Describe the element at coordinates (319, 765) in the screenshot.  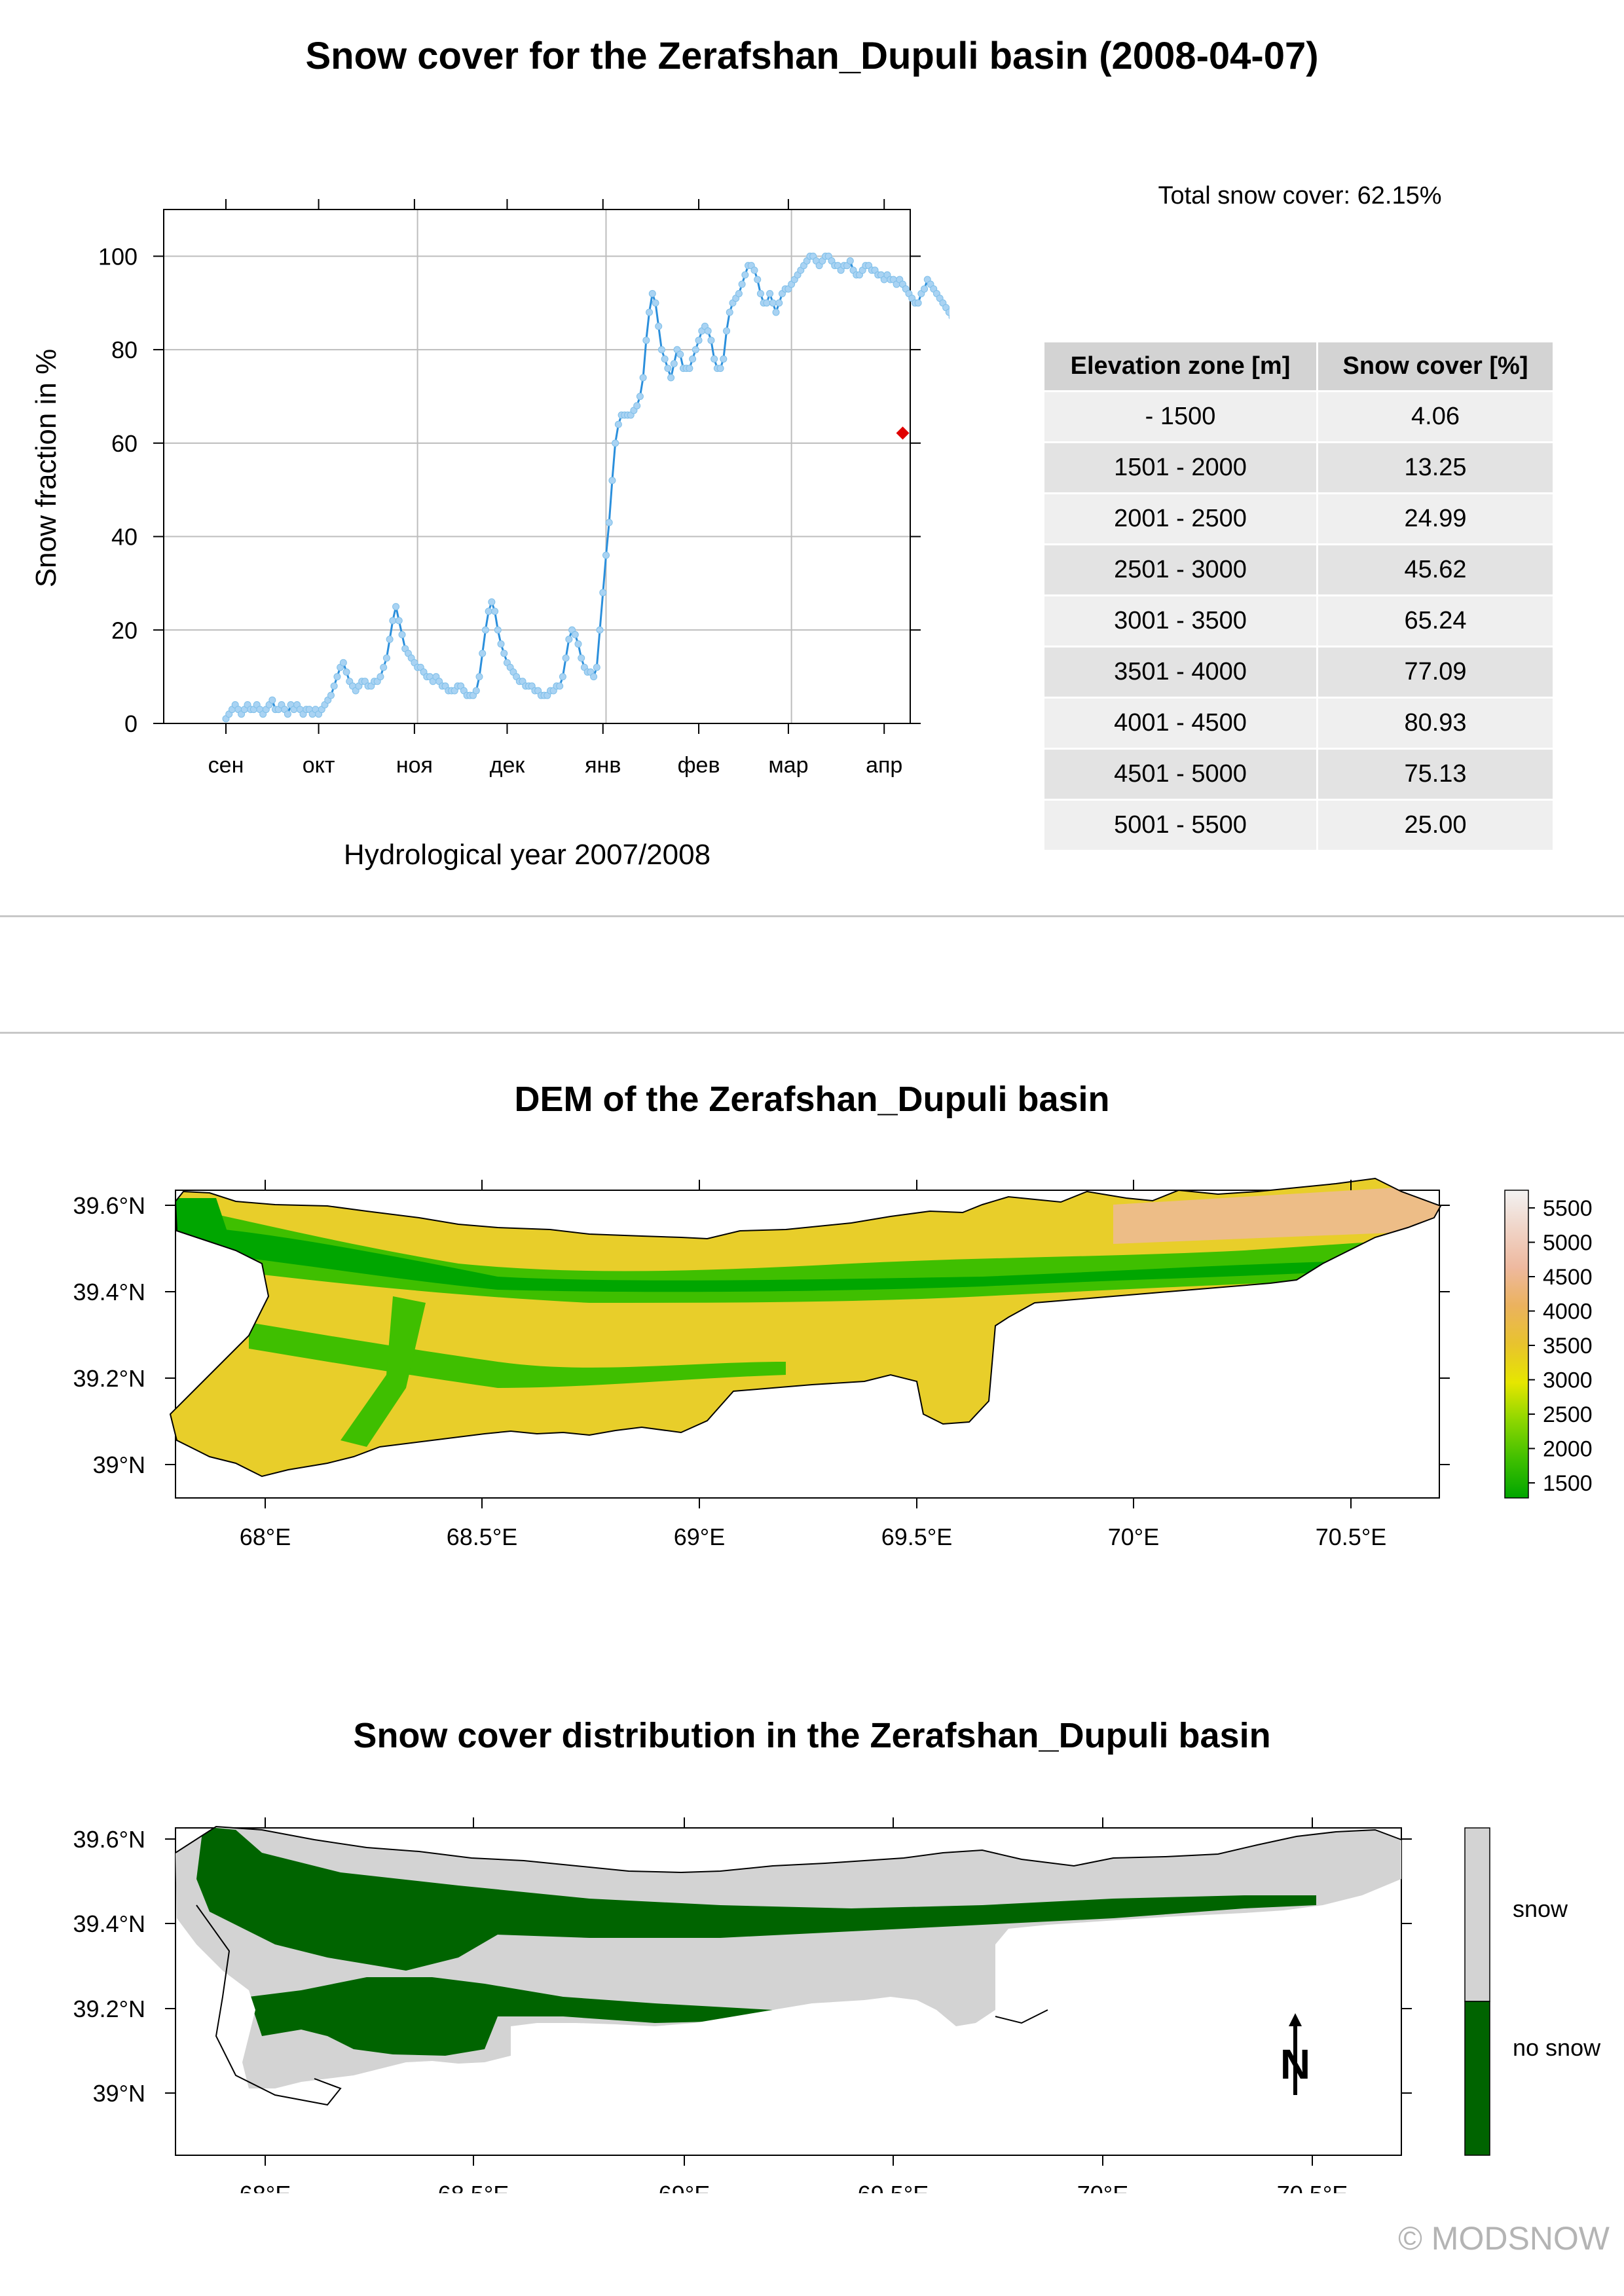
I see `x-tick-label: окт` at that location.